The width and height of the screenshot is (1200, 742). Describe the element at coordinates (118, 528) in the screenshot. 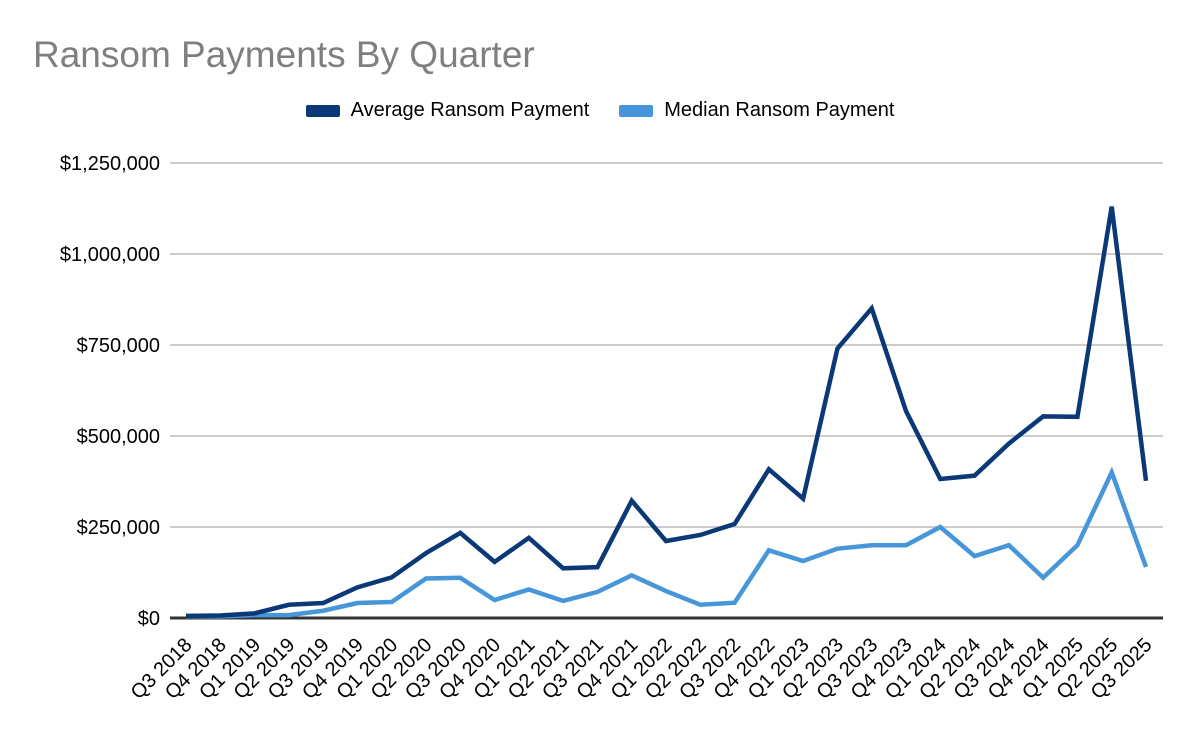

I see `y-tick-label: $250,000` at that location.